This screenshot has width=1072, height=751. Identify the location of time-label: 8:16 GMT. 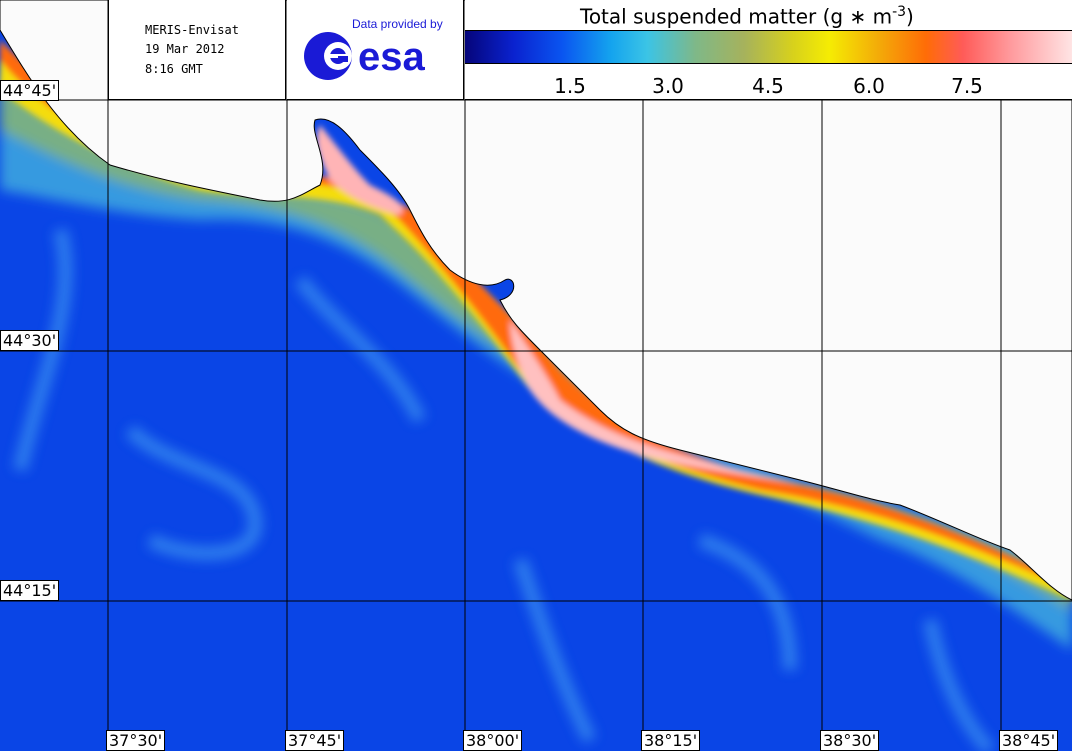
(174, 69).